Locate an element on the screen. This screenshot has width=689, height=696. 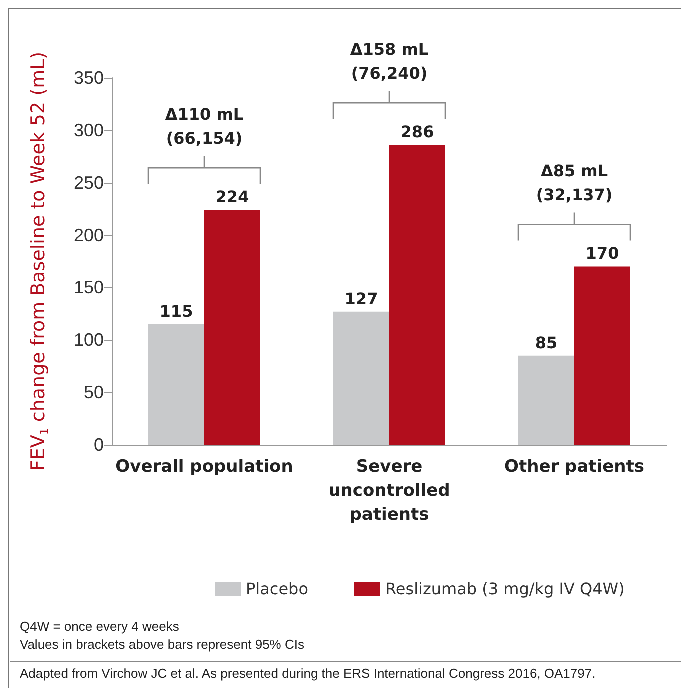
x-tick-label: Severe uncontrolled patients is located at coordinates (389, 491).